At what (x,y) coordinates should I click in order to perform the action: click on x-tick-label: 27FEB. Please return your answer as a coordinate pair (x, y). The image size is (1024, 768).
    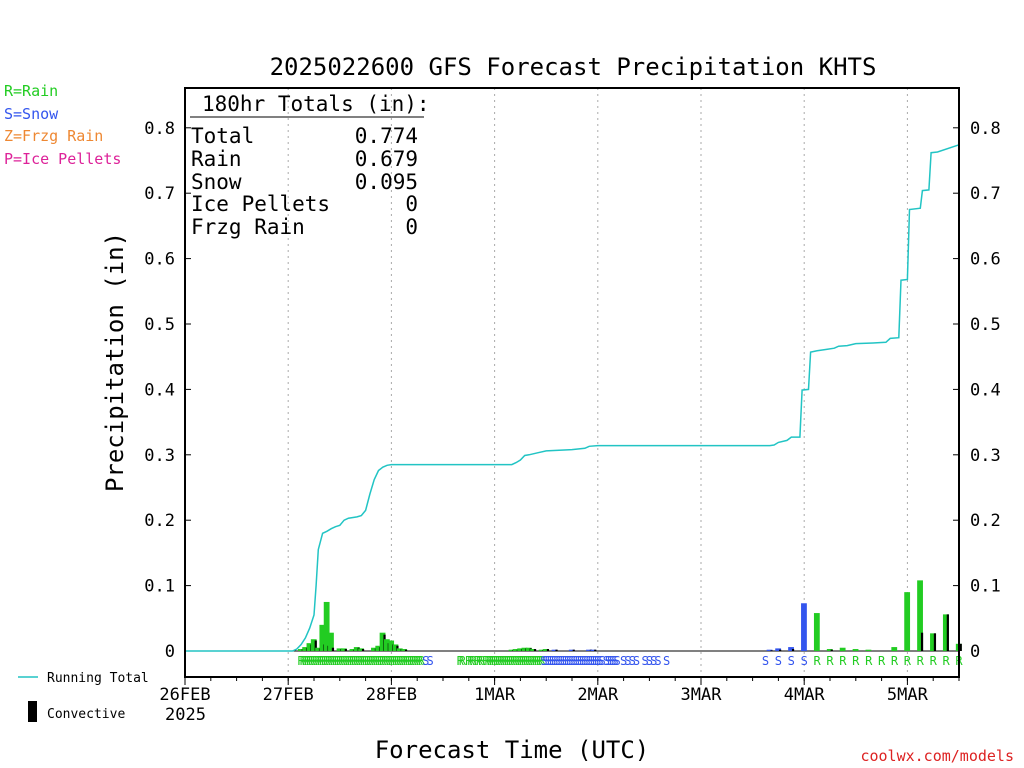
    Looking at the image, I should click on (288, 695).